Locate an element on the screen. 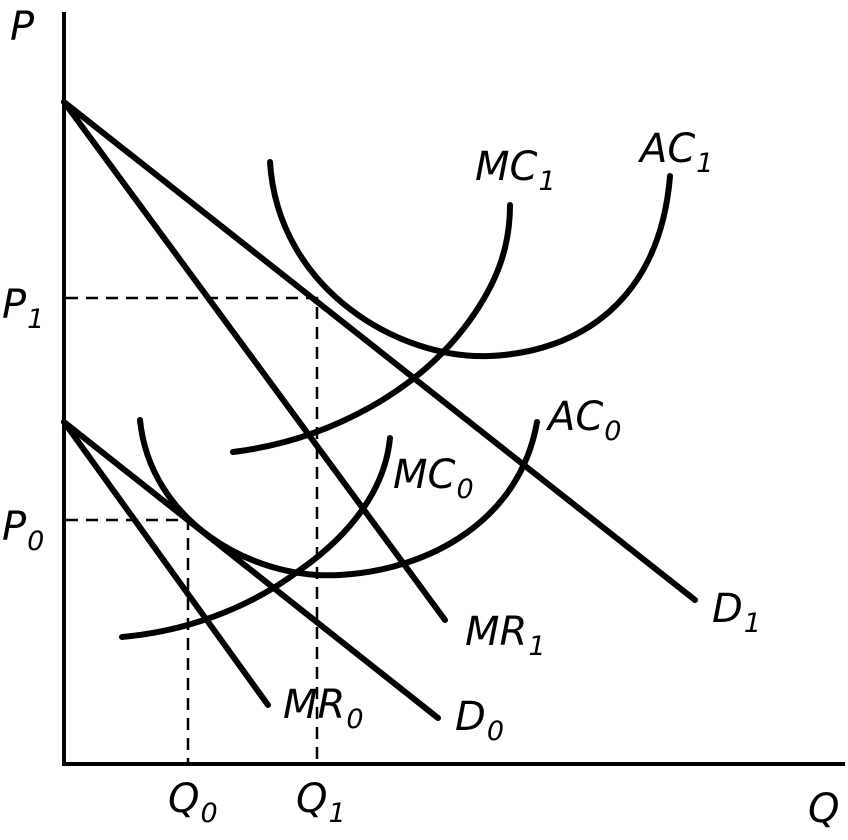 The width and height of the screenshot is (848, 840). ac1-label: AC1 is located at coordinates (675, 152).